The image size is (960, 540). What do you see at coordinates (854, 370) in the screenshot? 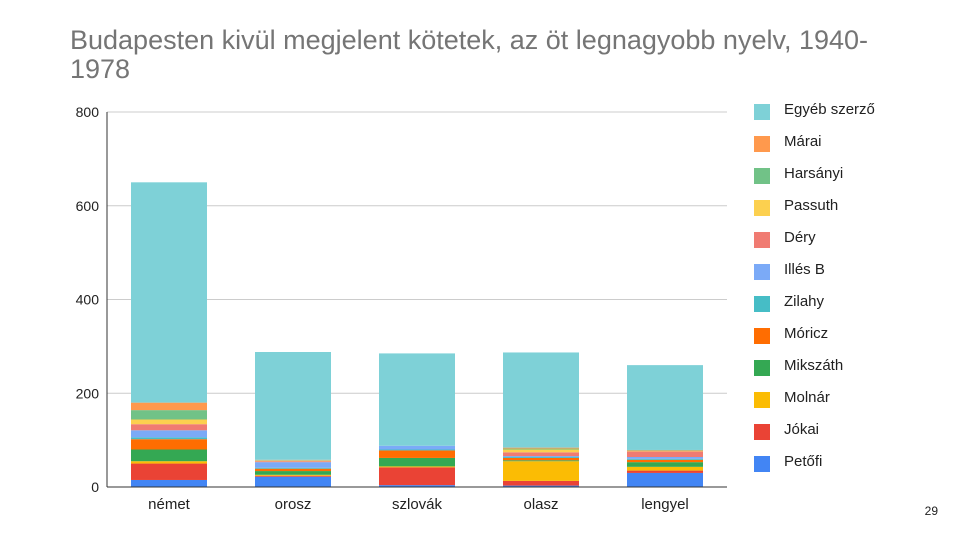
I see `legend-item: Mikszáth` at bounding box center [854, 370].